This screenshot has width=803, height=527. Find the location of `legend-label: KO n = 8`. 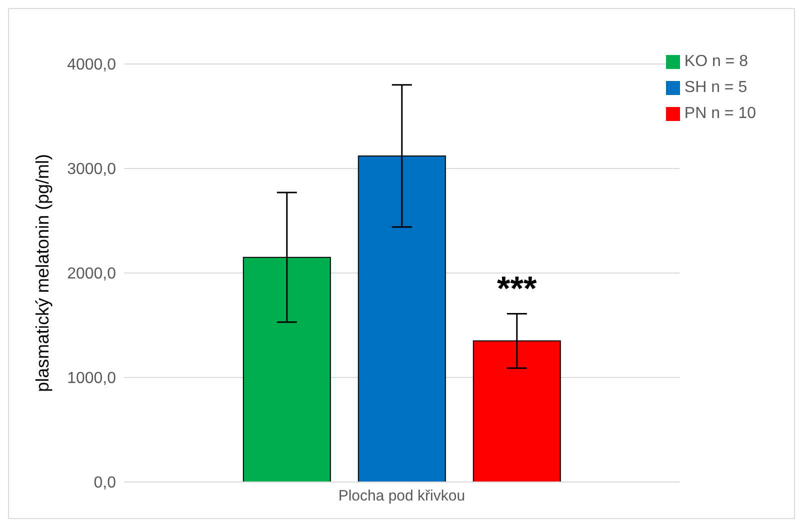

legend-label: KO n = 8 is located at coordinates (716, 61).